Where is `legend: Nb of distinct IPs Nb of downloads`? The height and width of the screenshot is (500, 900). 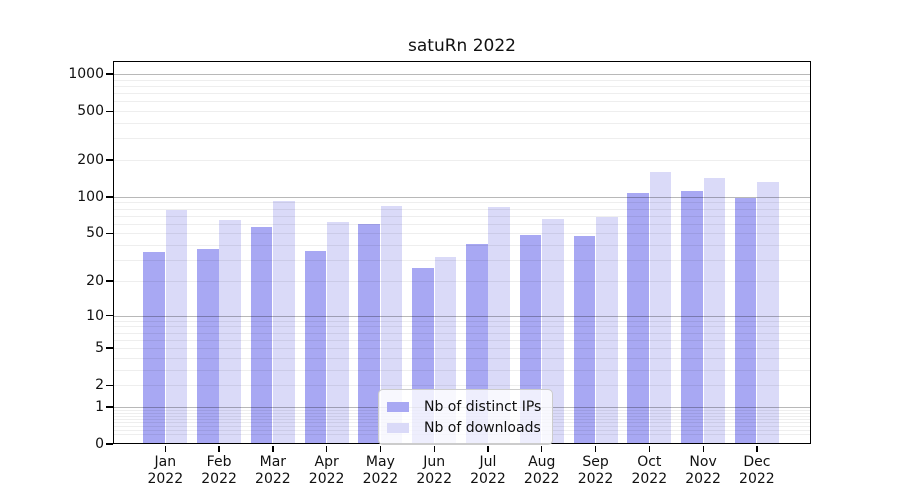 legend: Nb of distinct IPs Nb of downloads is located at coordinates (466, 417).